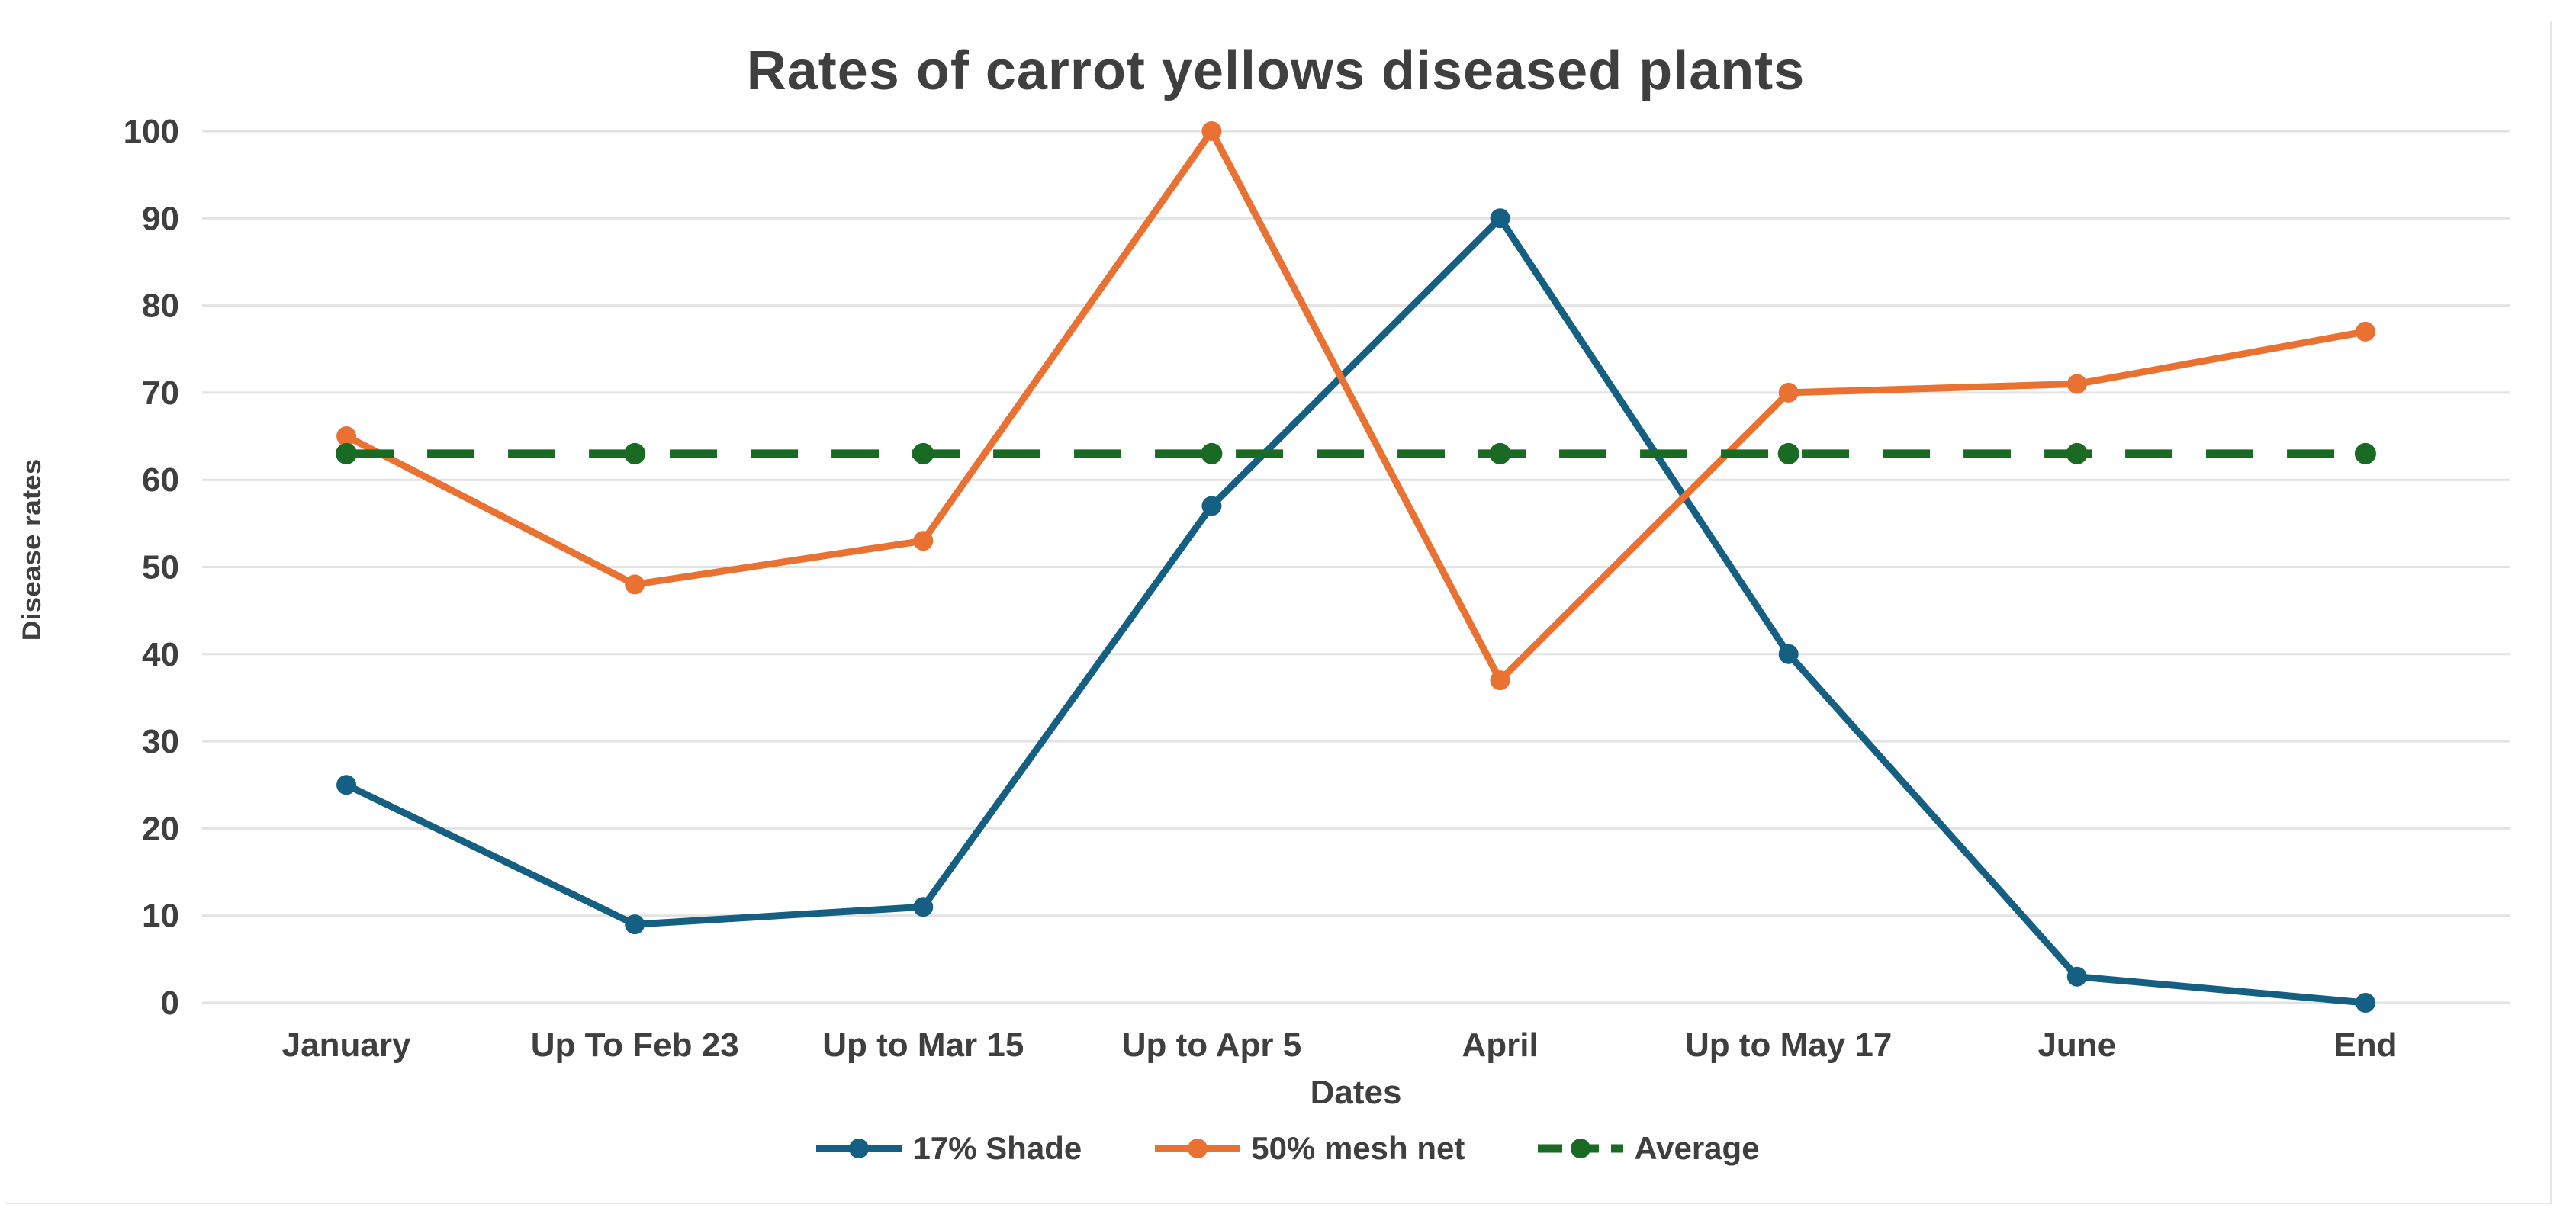  I want to click on y-tick-label: 70, so click(160, 393).